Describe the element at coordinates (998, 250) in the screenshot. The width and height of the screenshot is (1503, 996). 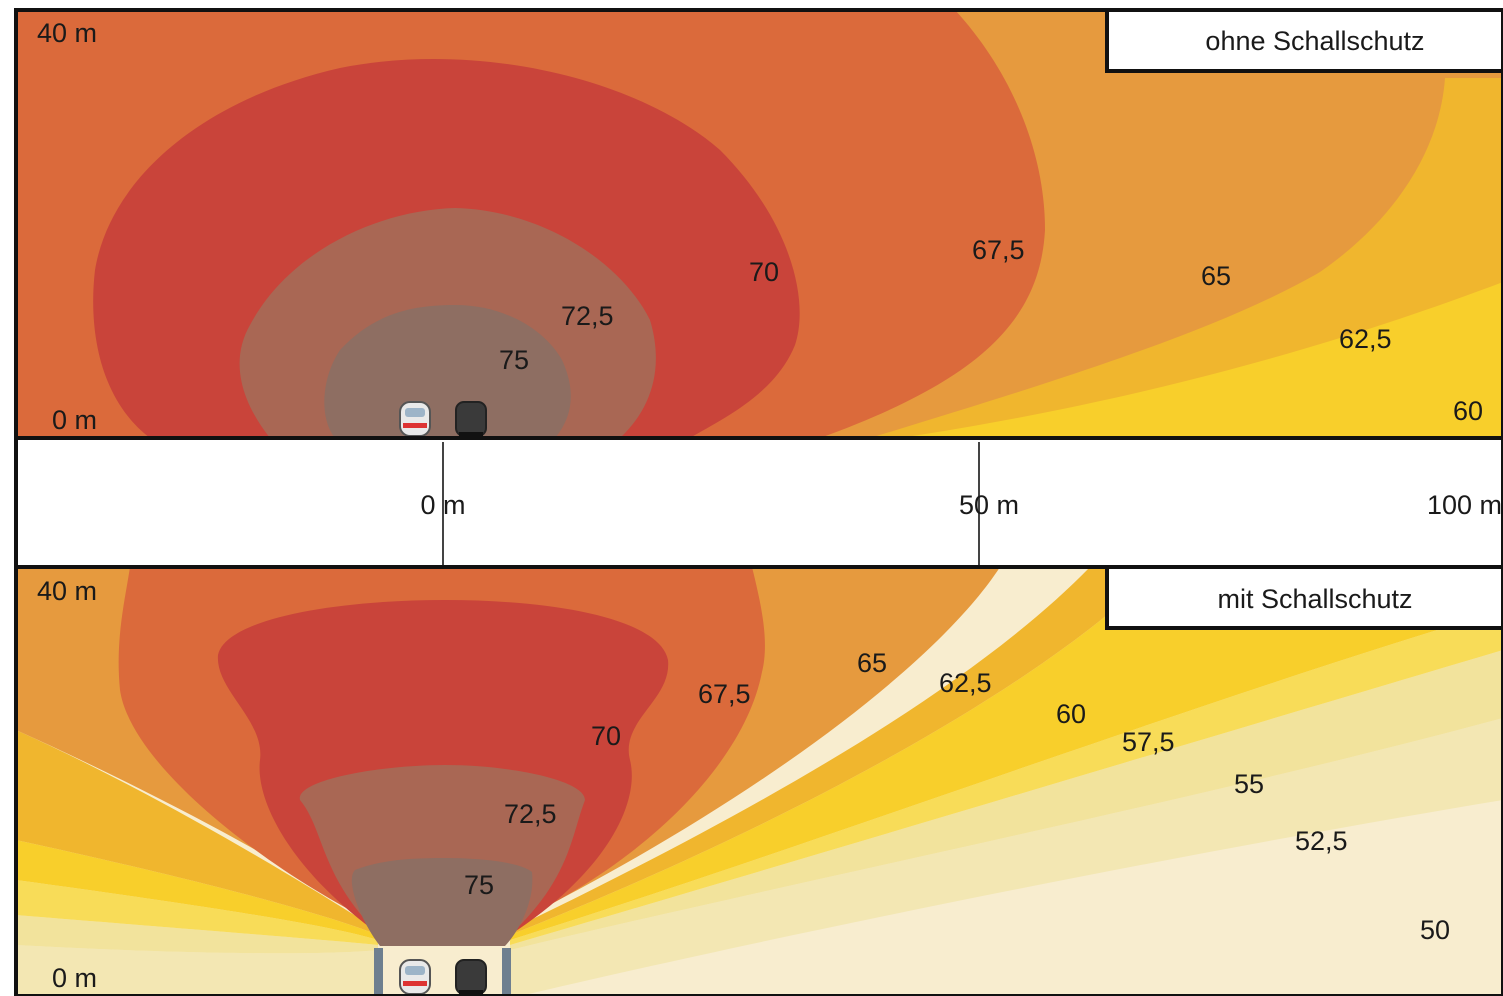
I see `top-contour-label: 67,5` at that location.